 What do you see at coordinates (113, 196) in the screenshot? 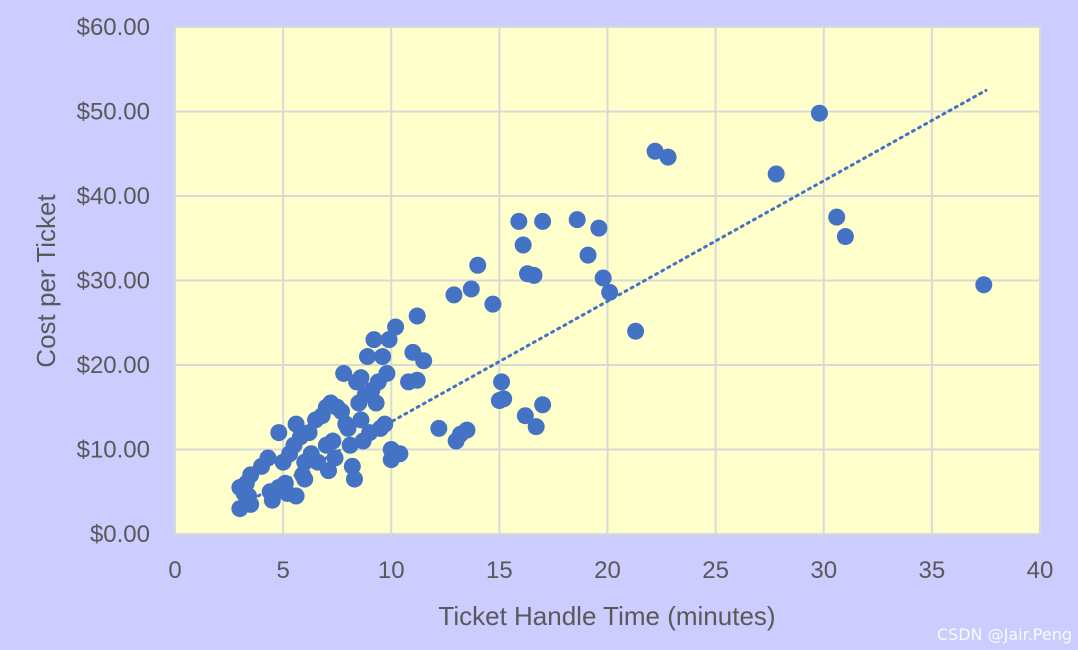
I see `y-tick-label: $40.00` at bounding box center [113, 196].